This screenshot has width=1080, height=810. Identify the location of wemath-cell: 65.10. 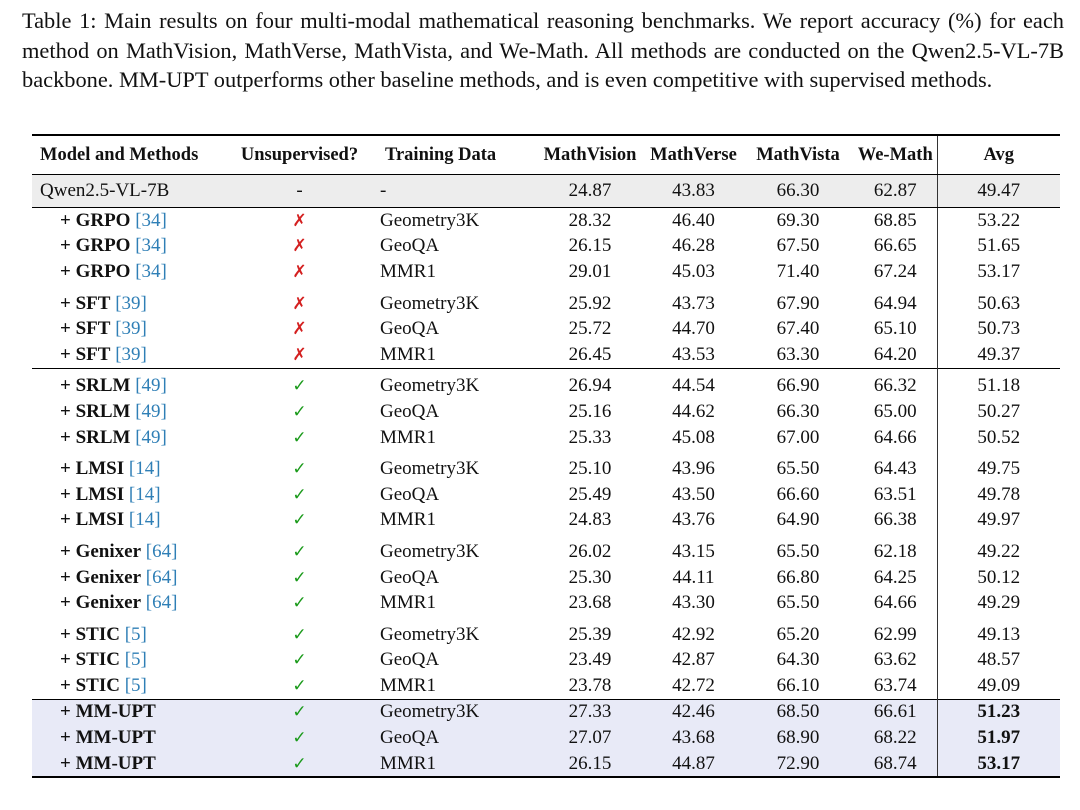
(895, 329).